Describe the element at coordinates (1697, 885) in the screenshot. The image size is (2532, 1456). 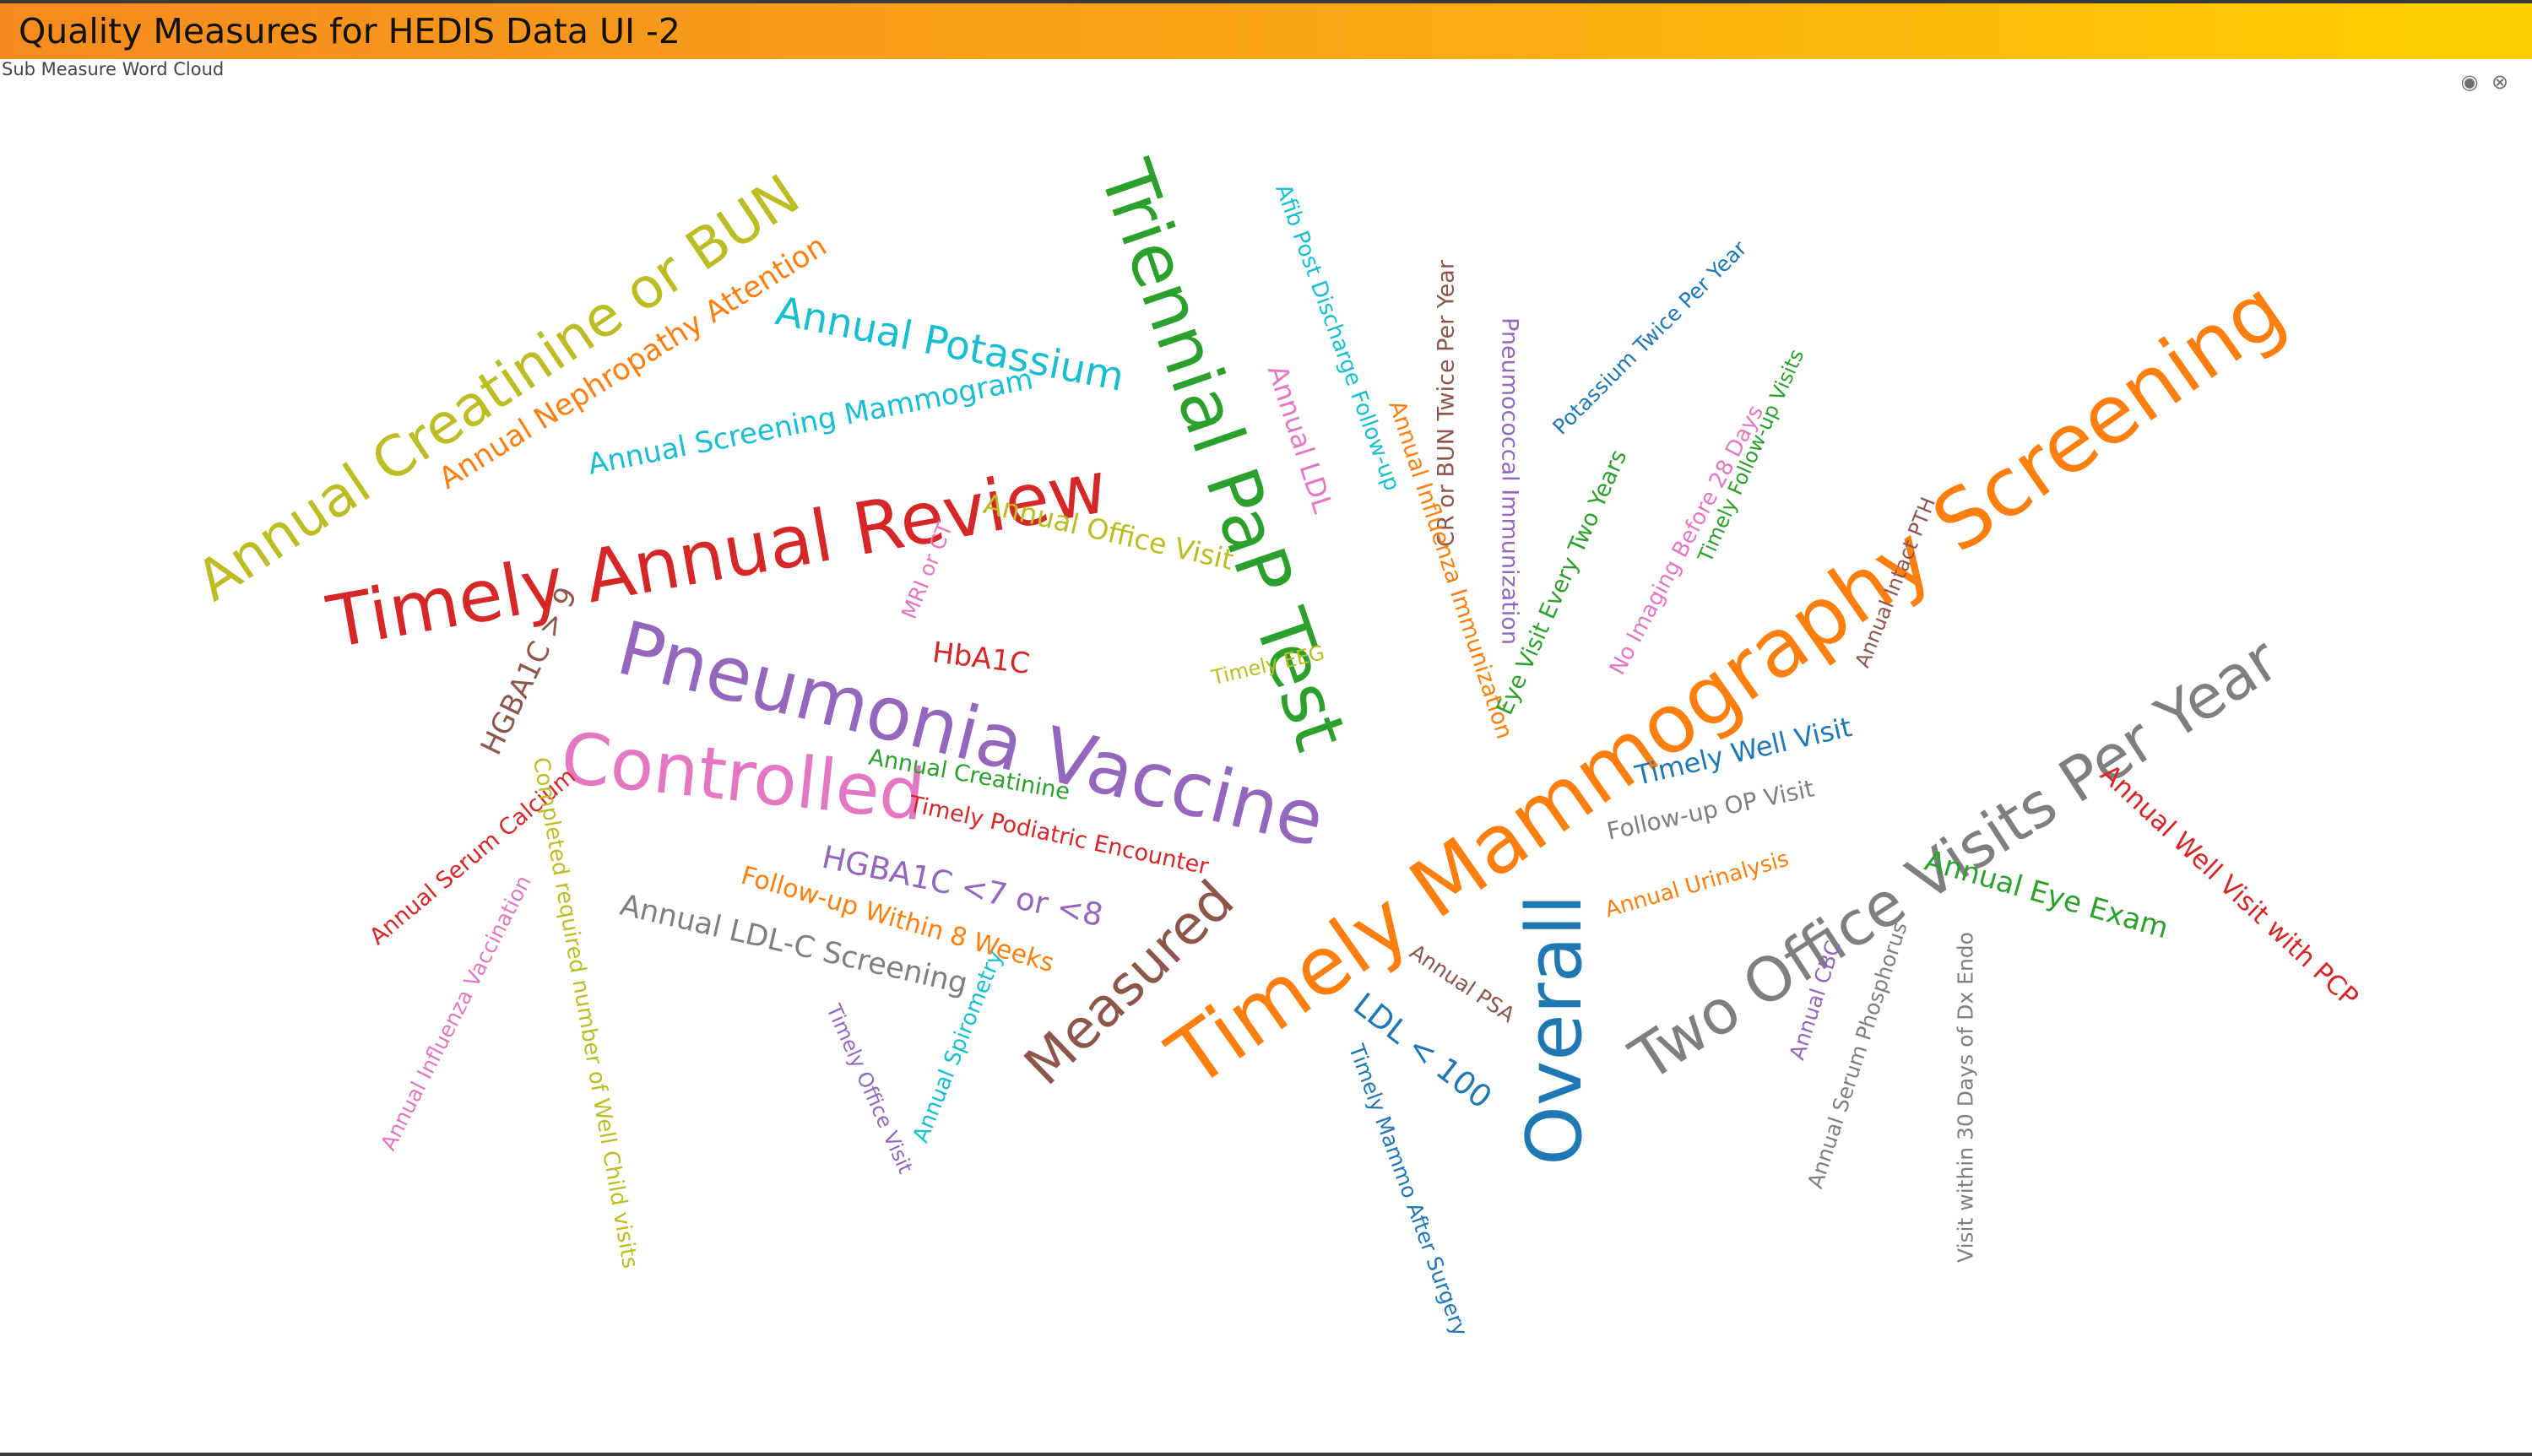
I see `word-cloud-term: Annual Urinalysis` at that location.